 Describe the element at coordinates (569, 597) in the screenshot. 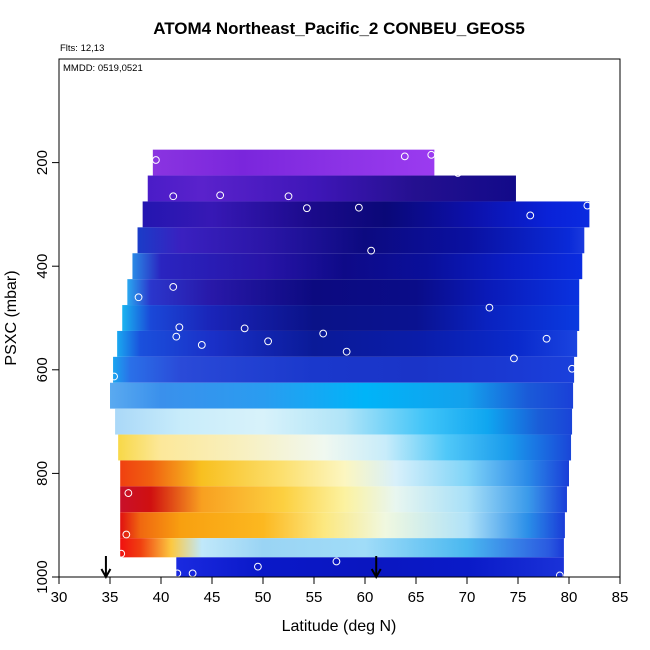

I see `x-tick-label: 80` at that location.